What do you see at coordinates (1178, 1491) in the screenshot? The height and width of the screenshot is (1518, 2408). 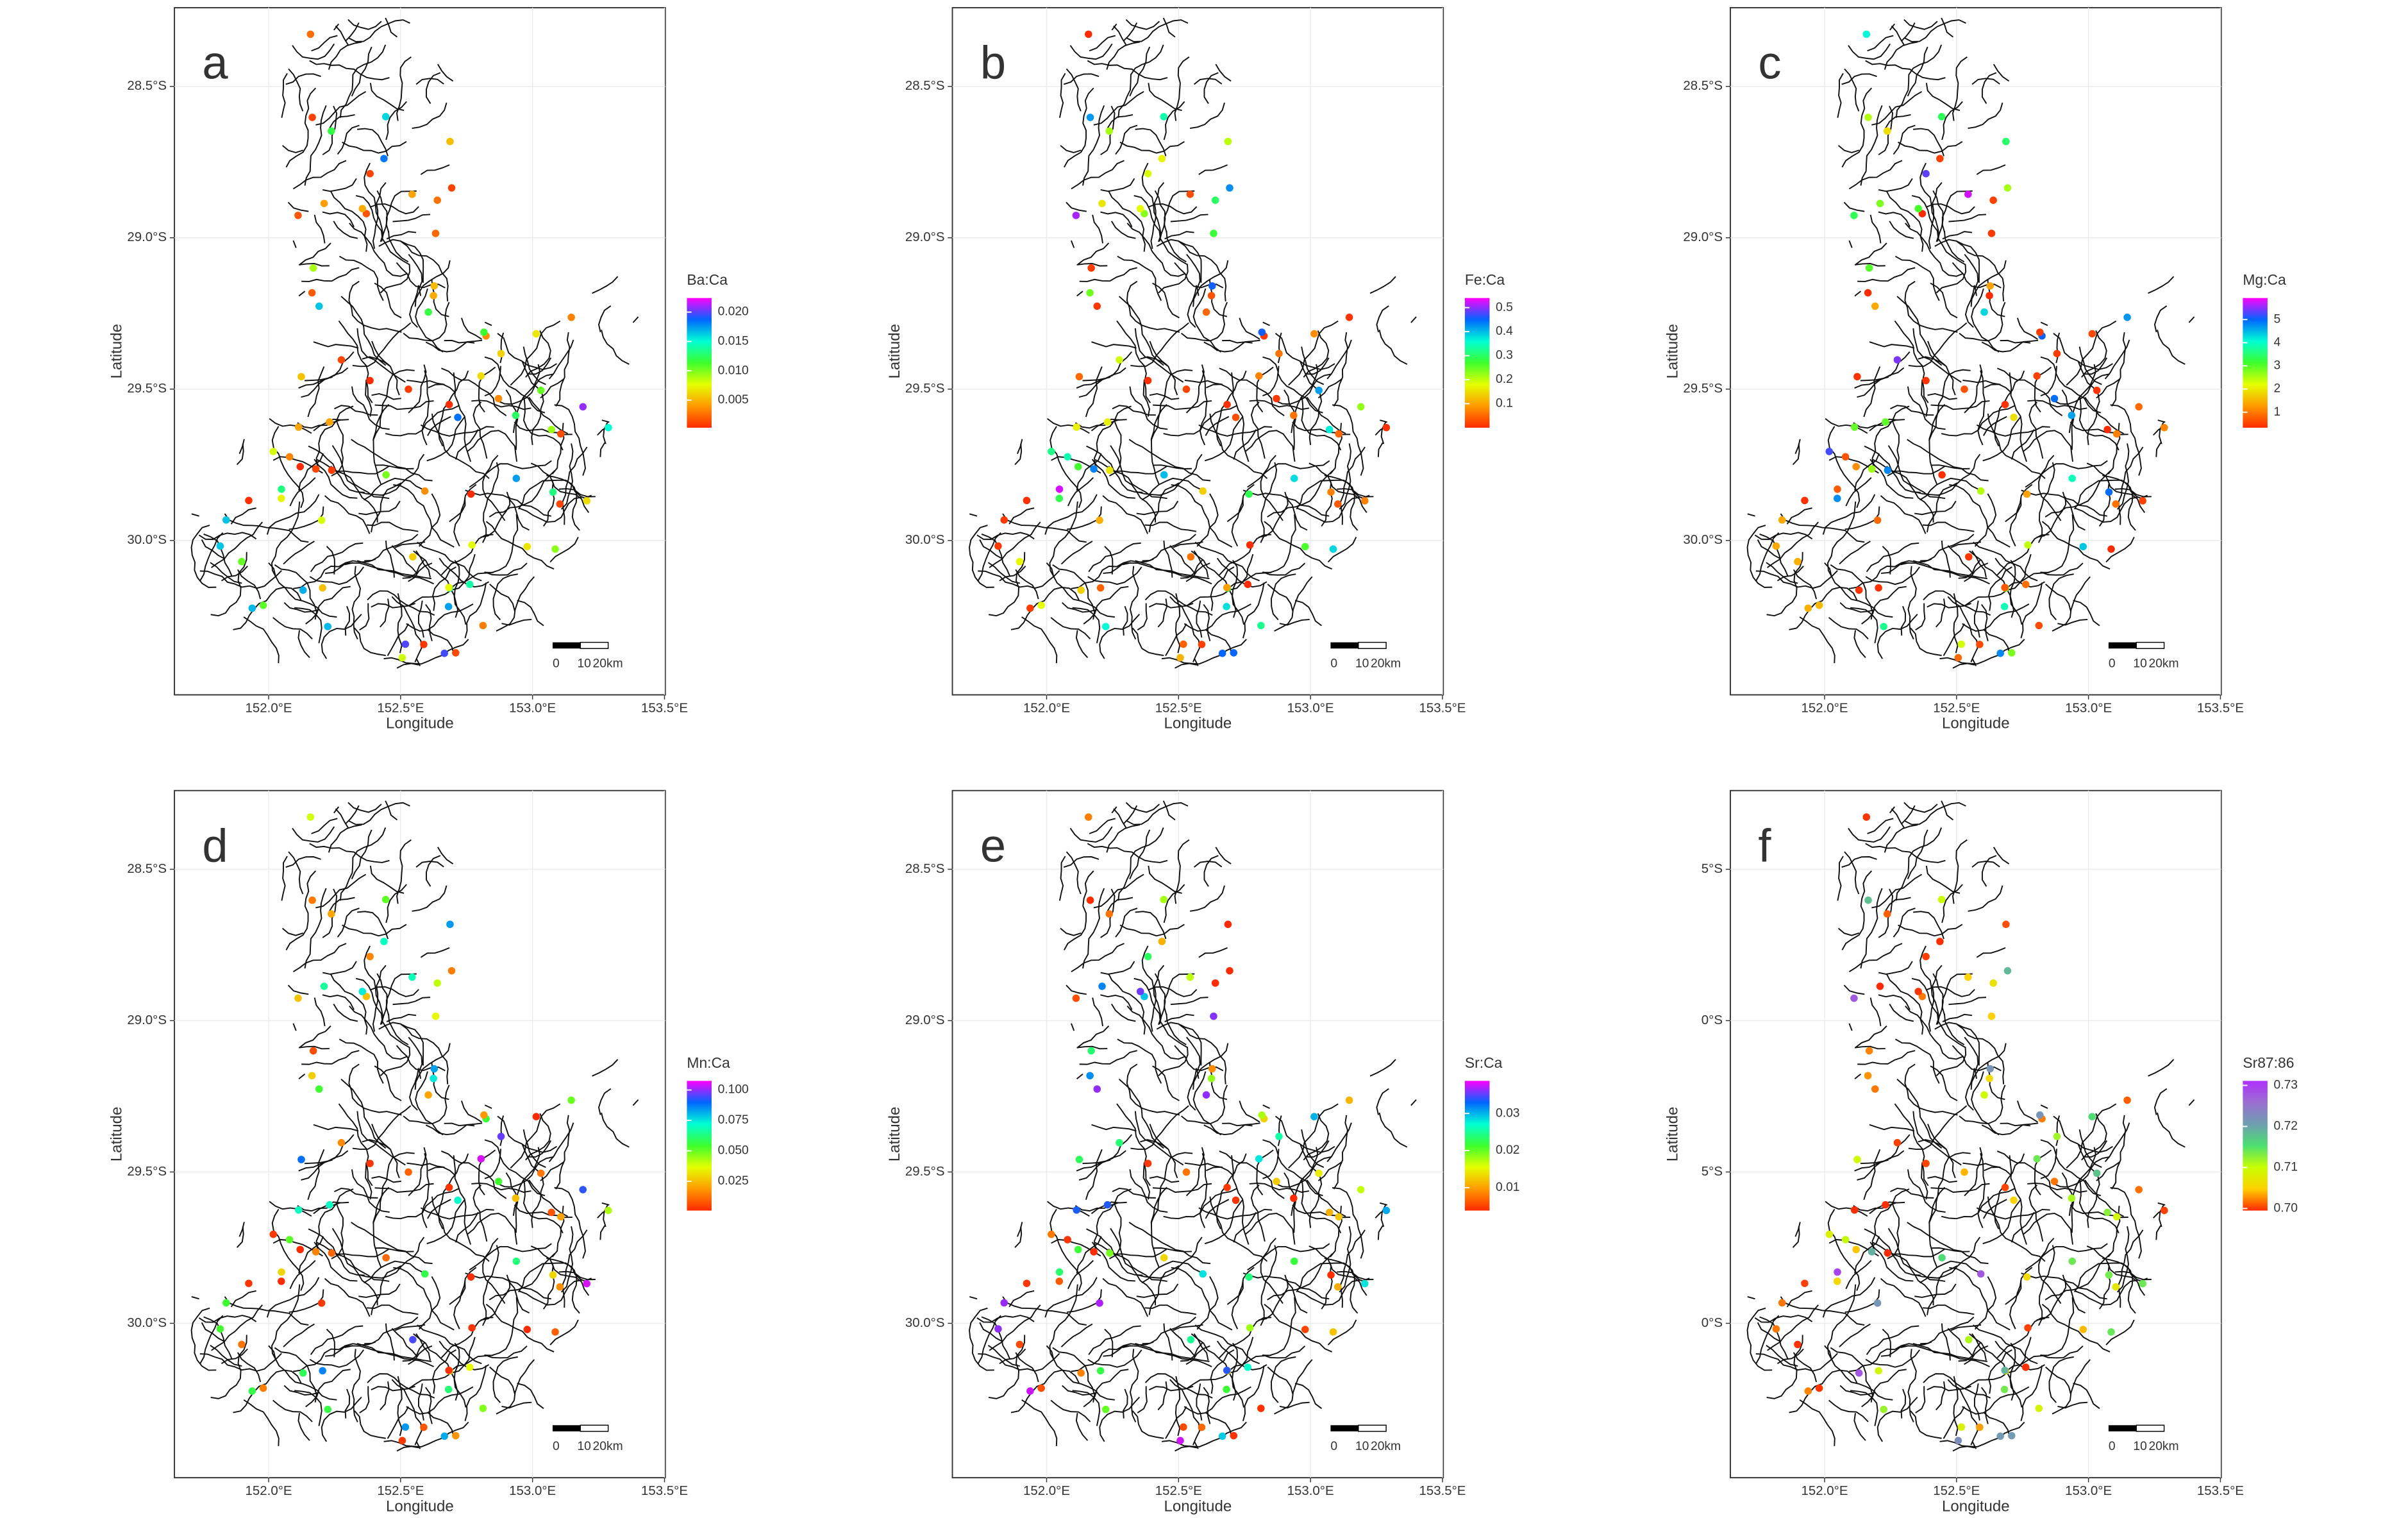 I see `x-tick-label: 152.5°E` at bounding box center [1178, 1491].